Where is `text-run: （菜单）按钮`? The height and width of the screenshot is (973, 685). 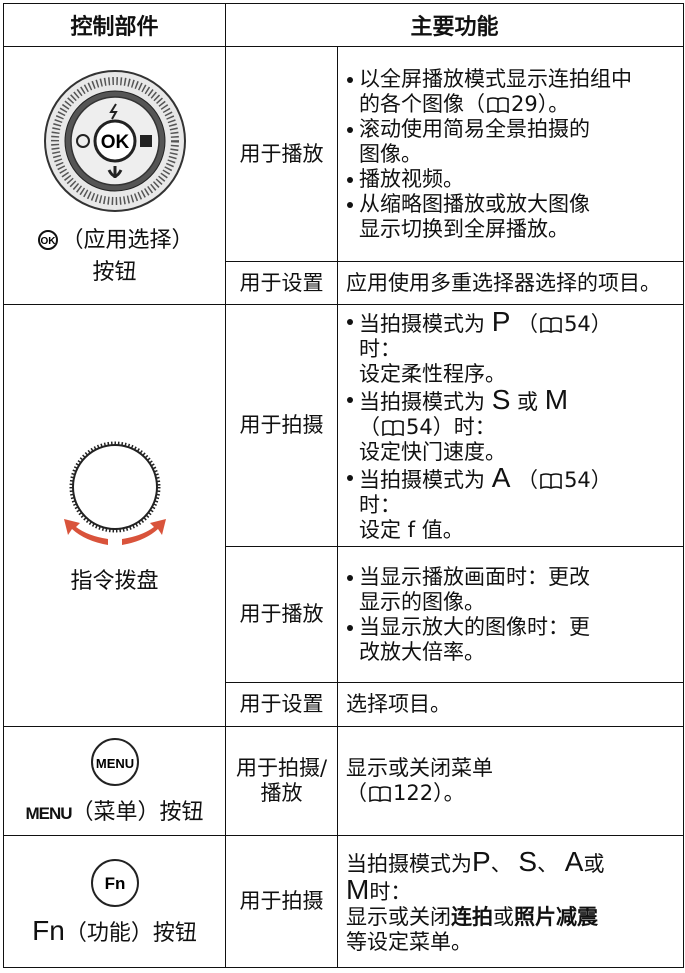 text-run: （菜单）按钮 is located at coordinates (137, 812).